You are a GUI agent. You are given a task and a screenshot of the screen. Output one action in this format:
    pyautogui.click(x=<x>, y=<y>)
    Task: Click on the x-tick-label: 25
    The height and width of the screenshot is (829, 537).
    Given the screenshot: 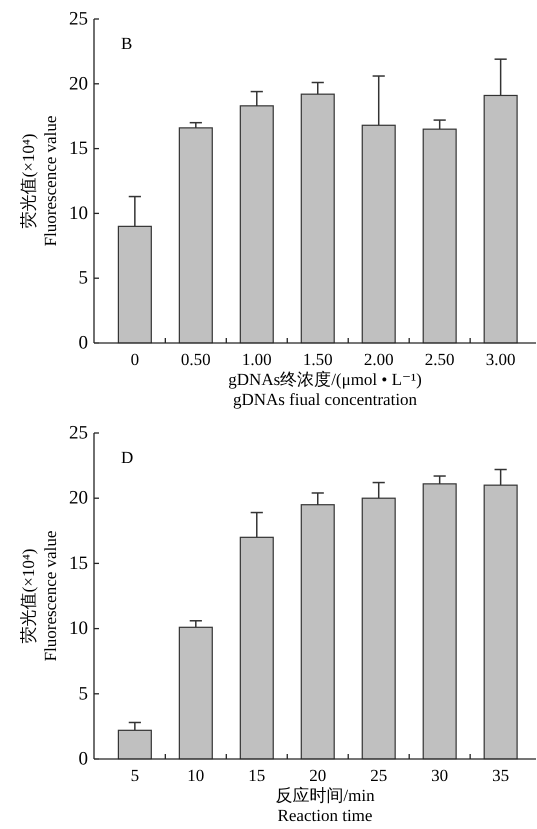 What is the action you would take?
    pyautogui.click(x=379, y=775)
    